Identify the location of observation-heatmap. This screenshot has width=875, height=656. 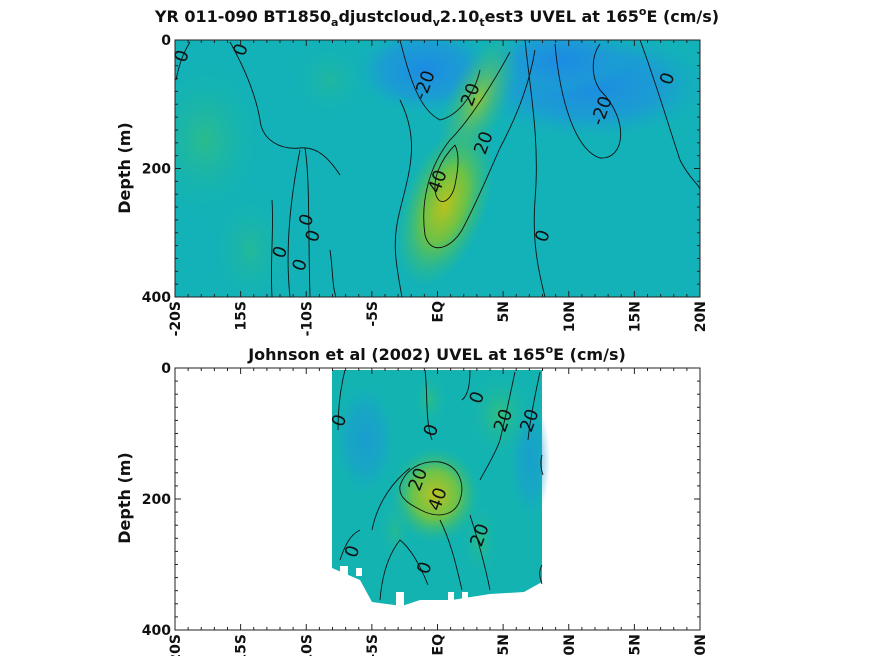
(441, 488).